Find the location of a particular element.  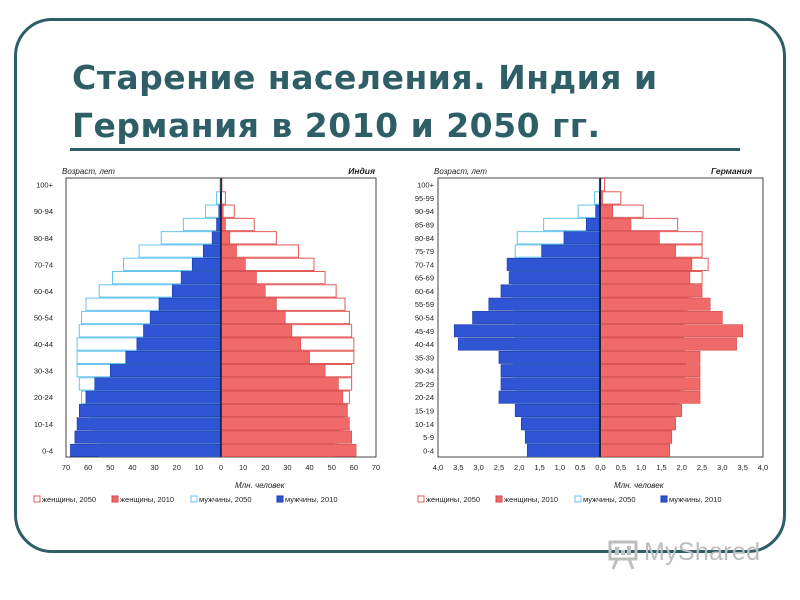

age-tick-label: 45-49 is located at coordinates (424, 331).